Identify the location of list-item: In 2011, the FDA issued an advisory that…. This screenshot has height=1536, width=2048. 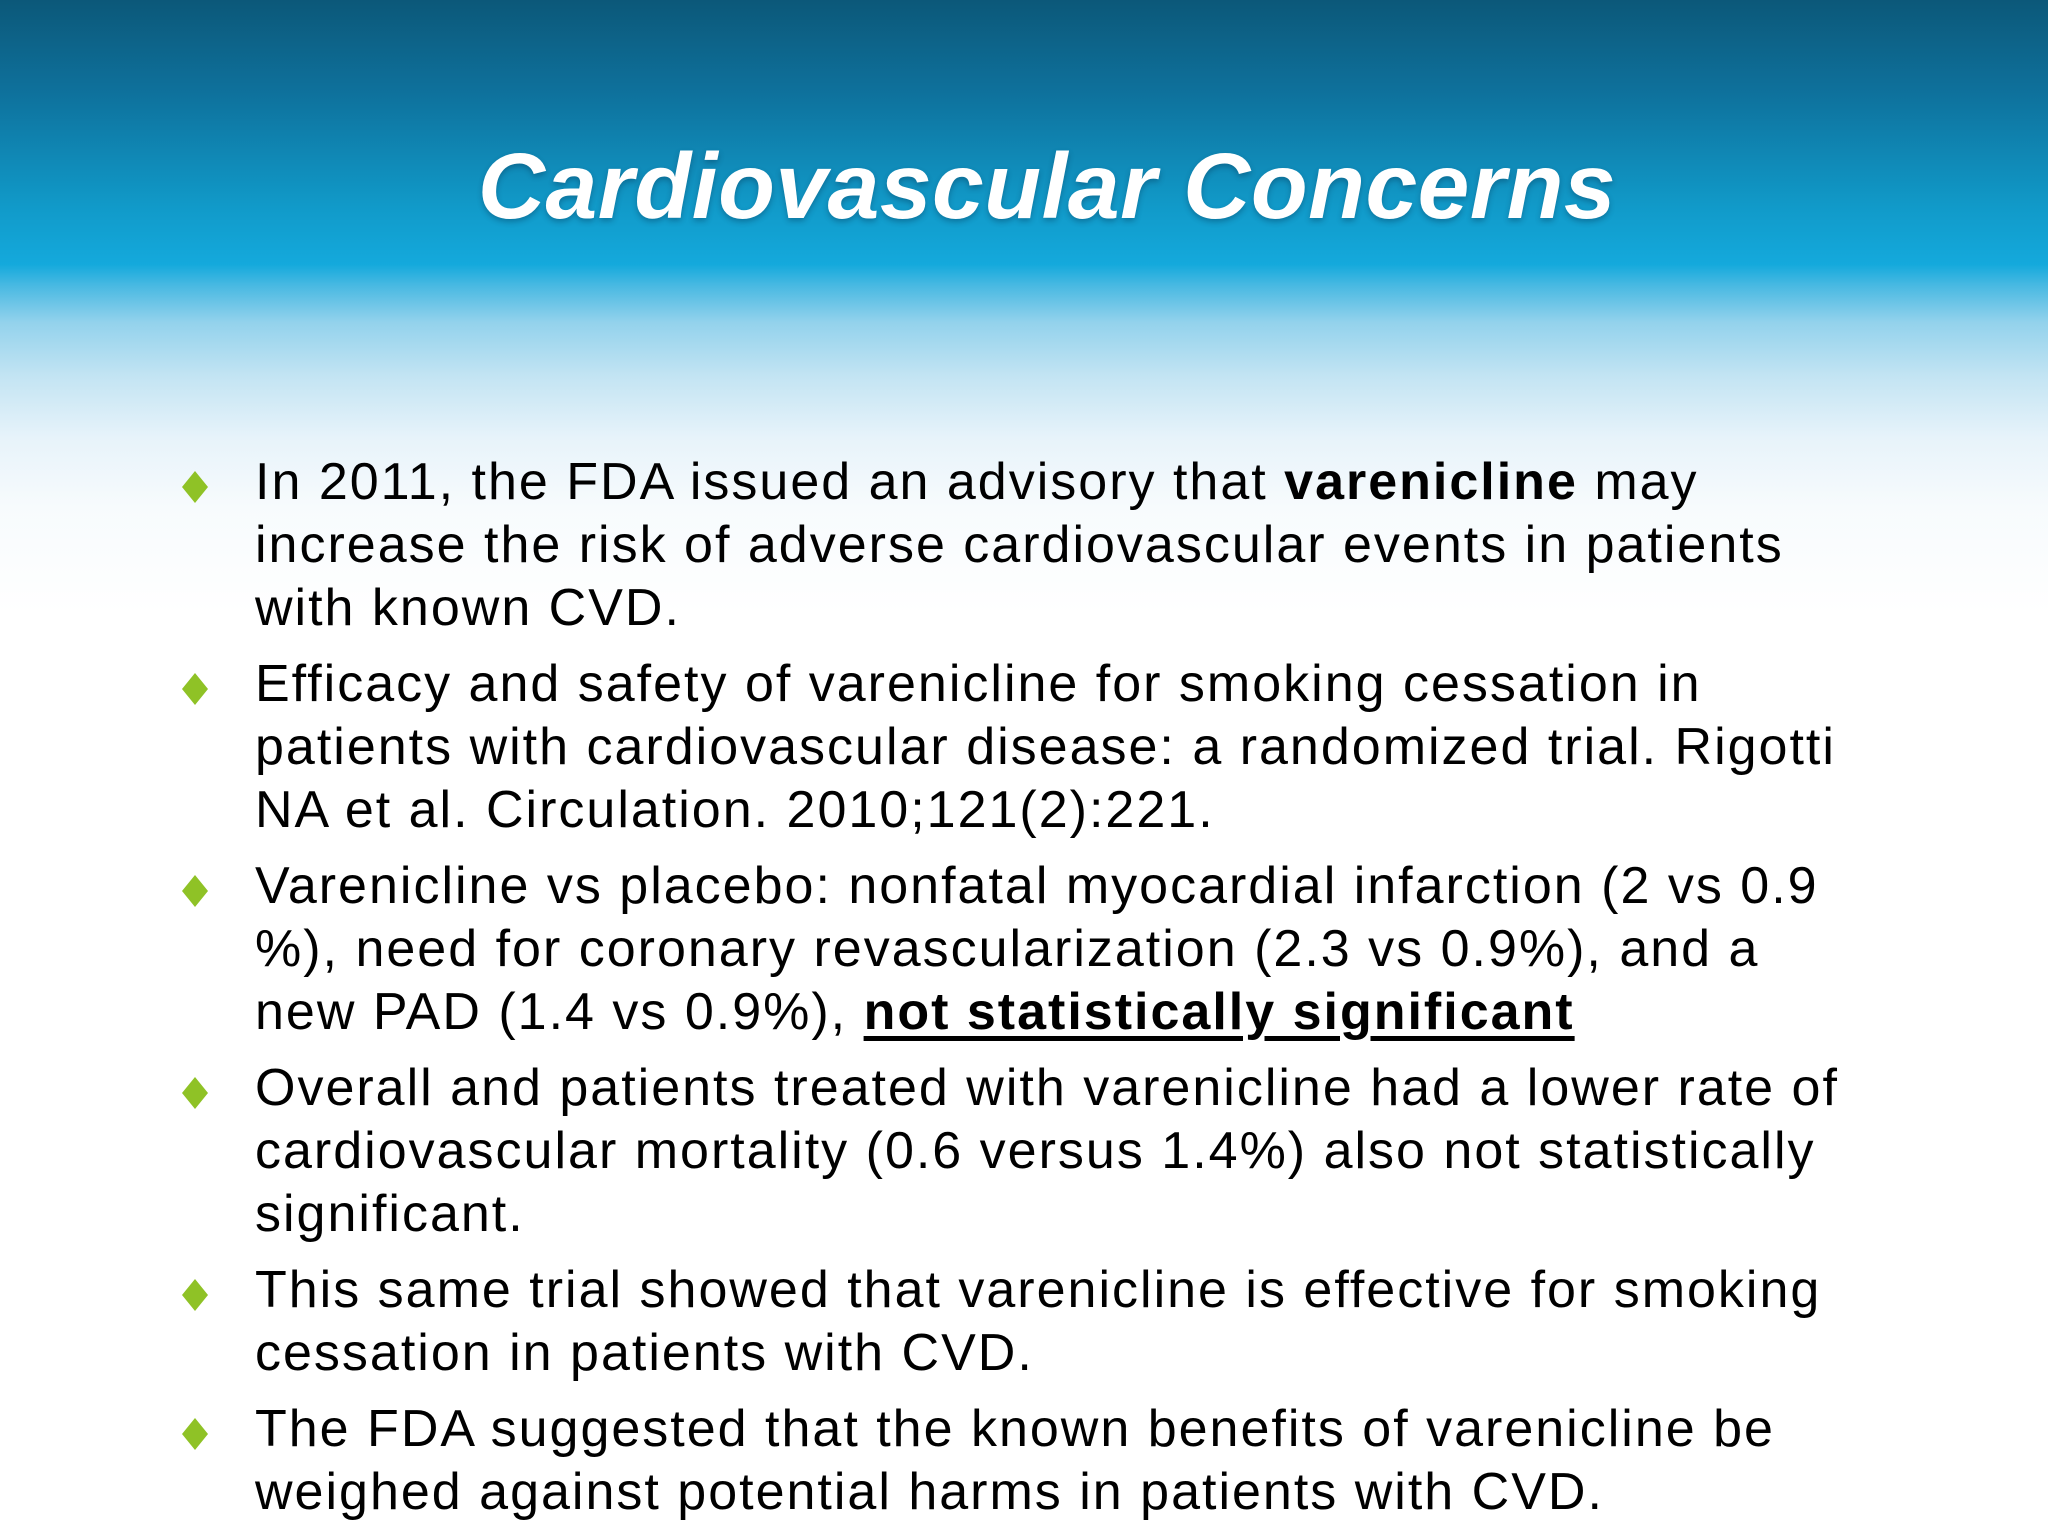
(1016, 545).